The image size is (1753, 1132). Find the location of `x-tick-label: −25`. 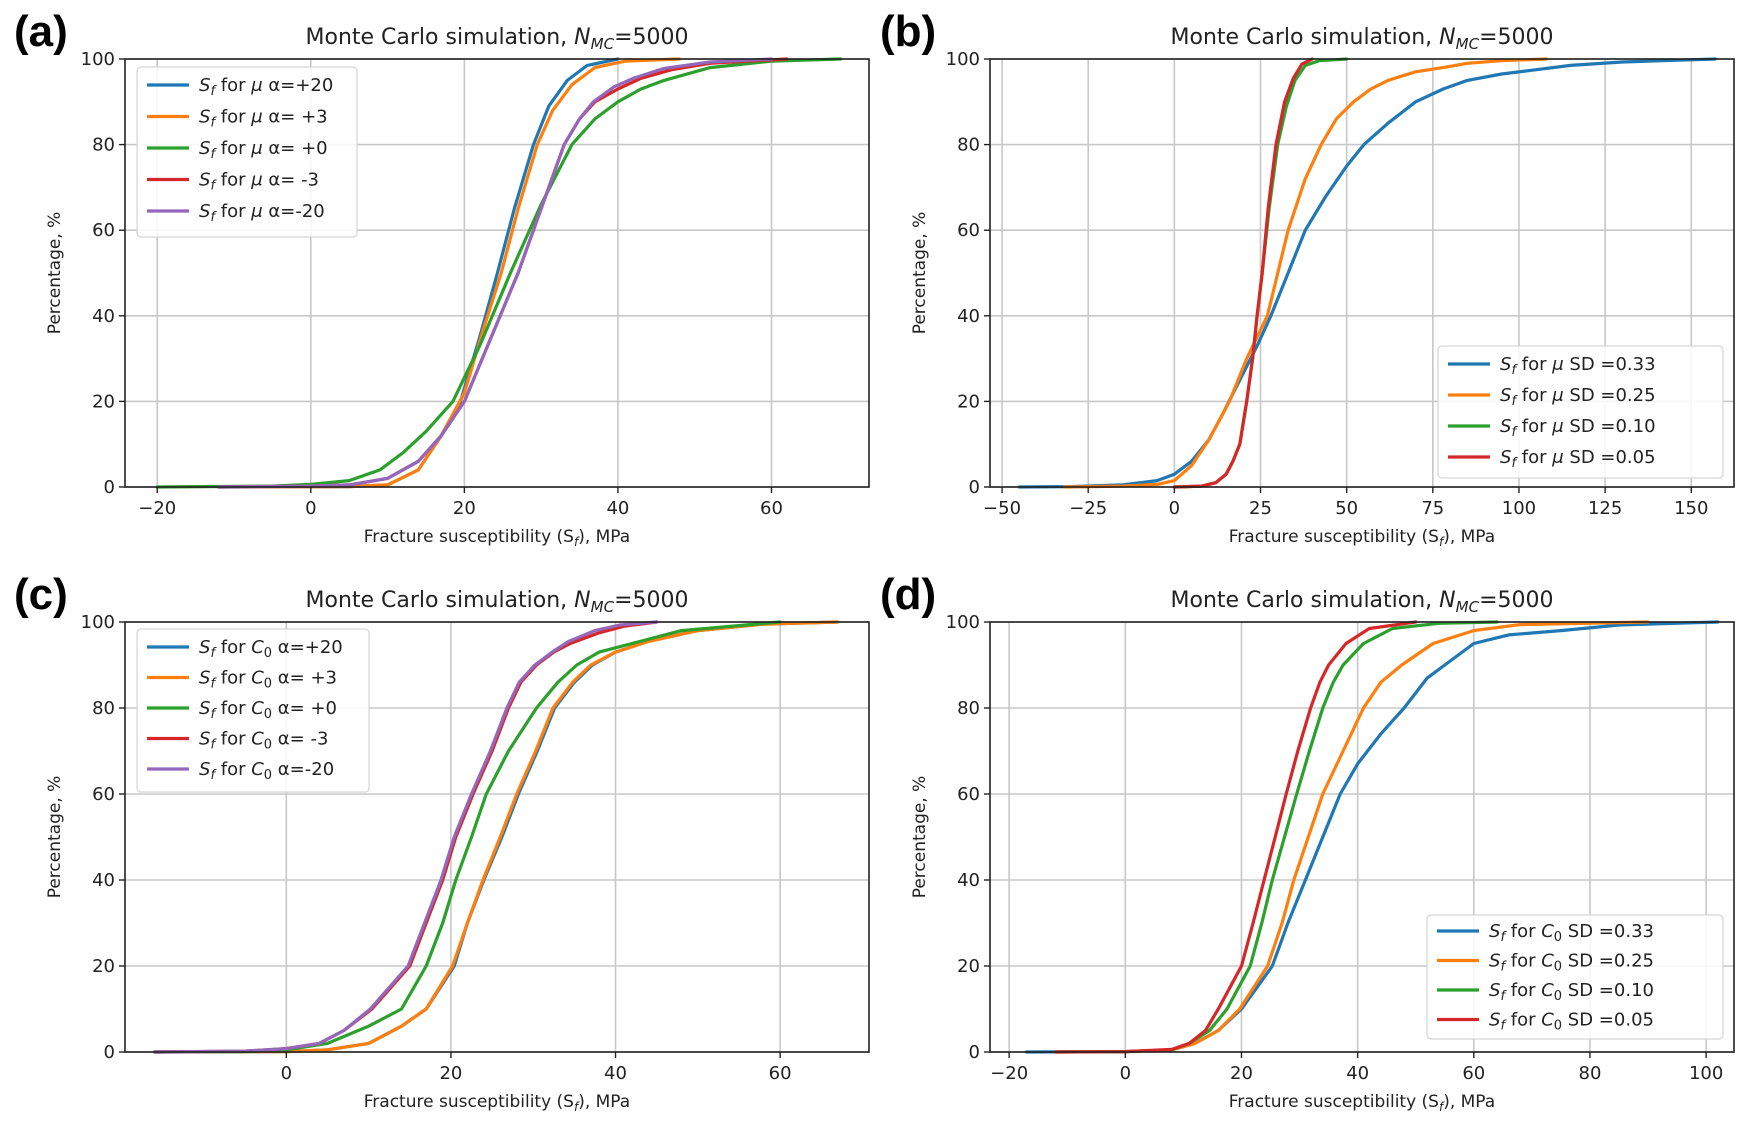

x-tick-label: −25 is located at coordinates (1088, 508).